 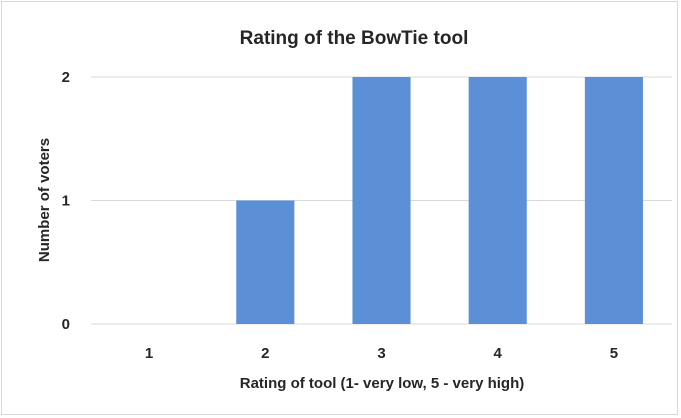 I want to click on x-tick-label: 3, so click(x=381, y=353).